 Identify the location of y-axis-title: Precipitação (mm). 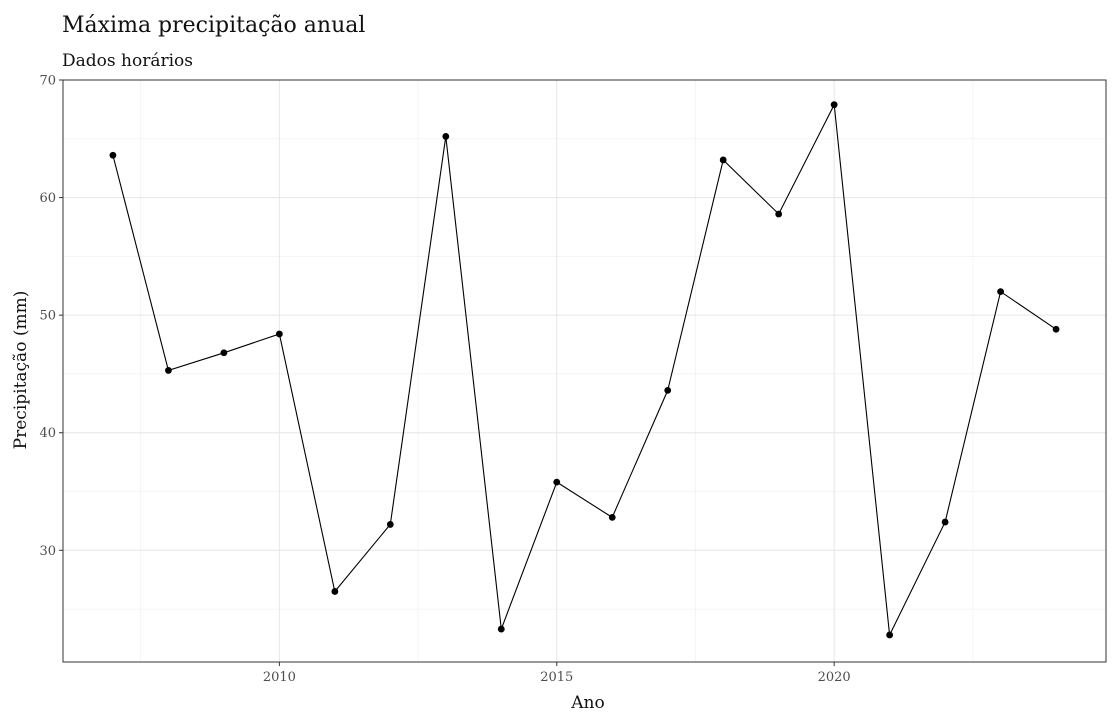
(21, 370).